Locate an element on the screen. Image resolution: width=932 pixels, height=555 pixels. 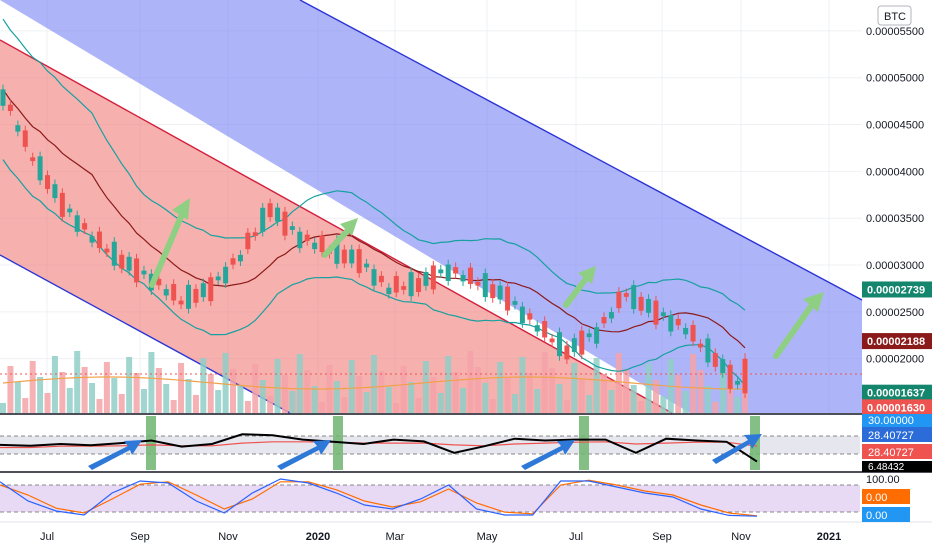
price-tick-label: 0.00003000 is located at coordinates (895, 266).